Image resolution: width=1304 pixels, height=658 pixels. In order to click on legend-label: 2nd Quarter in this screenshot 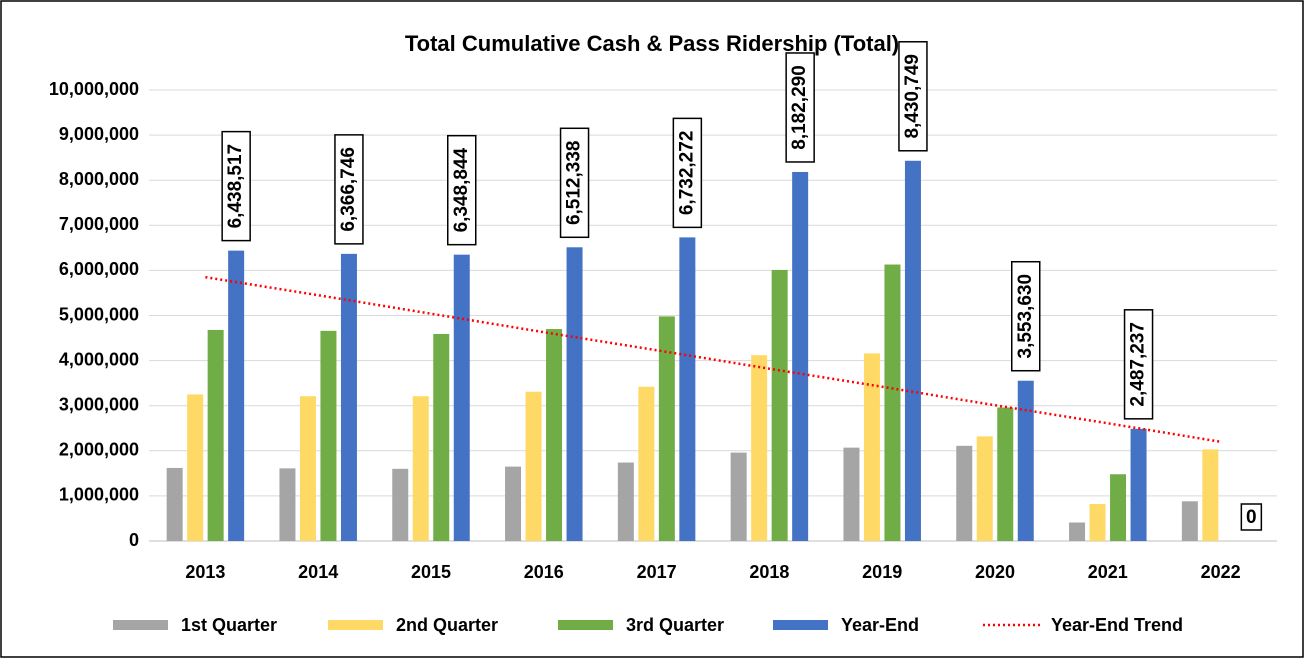, I will do `click(447, 625)`.